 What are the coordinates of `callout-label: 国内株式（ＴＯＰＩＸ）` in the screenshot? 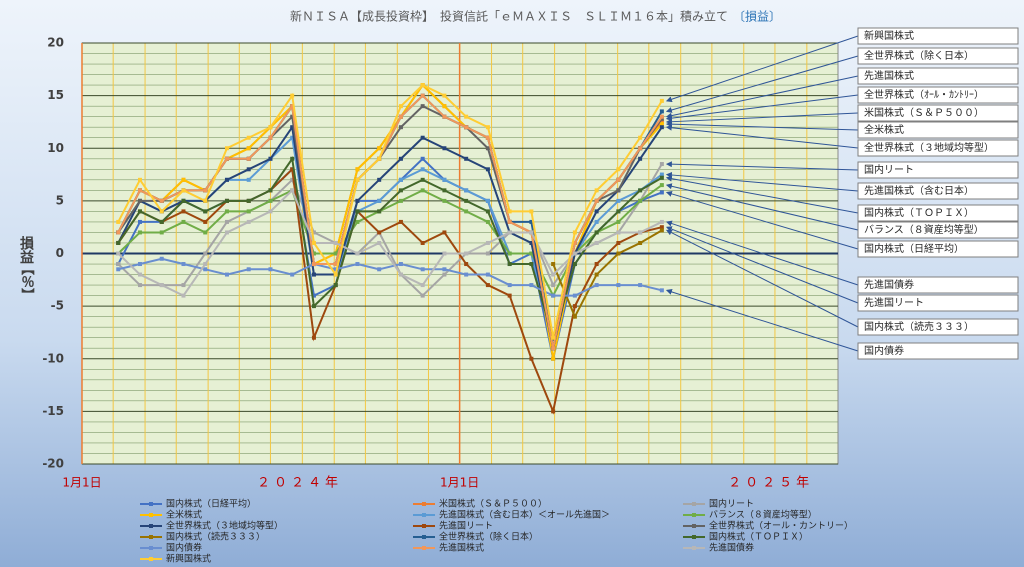 It's located at (919, 212).